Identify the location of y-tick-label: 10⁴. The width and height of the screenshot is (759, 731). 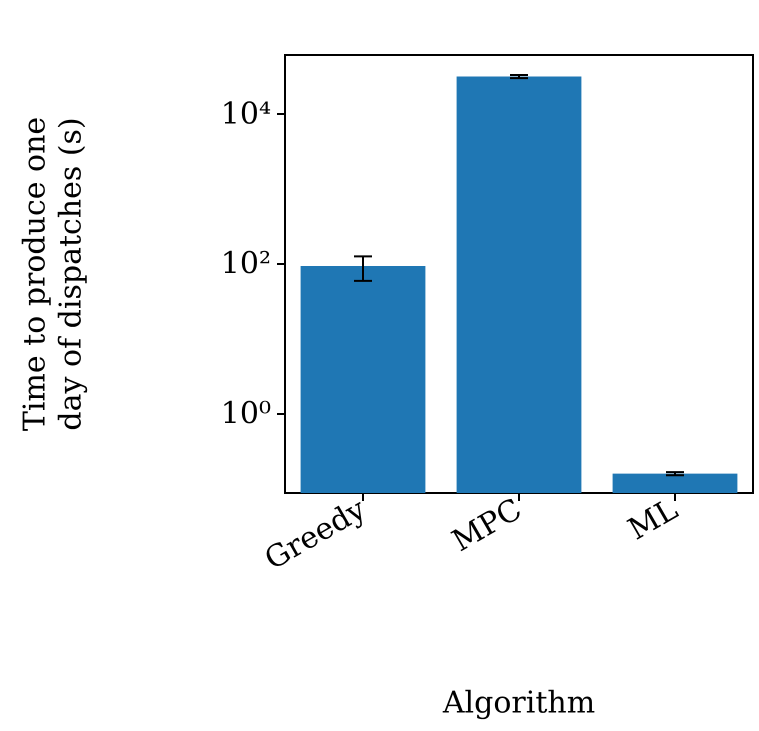
(245, 114).